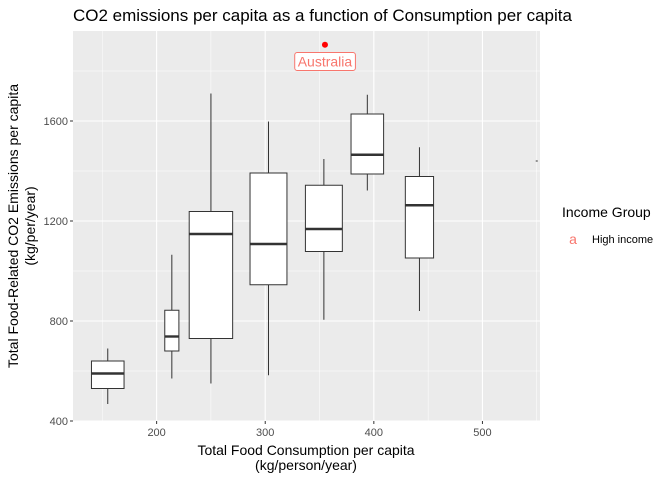 This screenshot has width=672, height=480. Describe the element at coordinates (606, 212) in the screenshot. I see `legend-title: Income Group` at that location.